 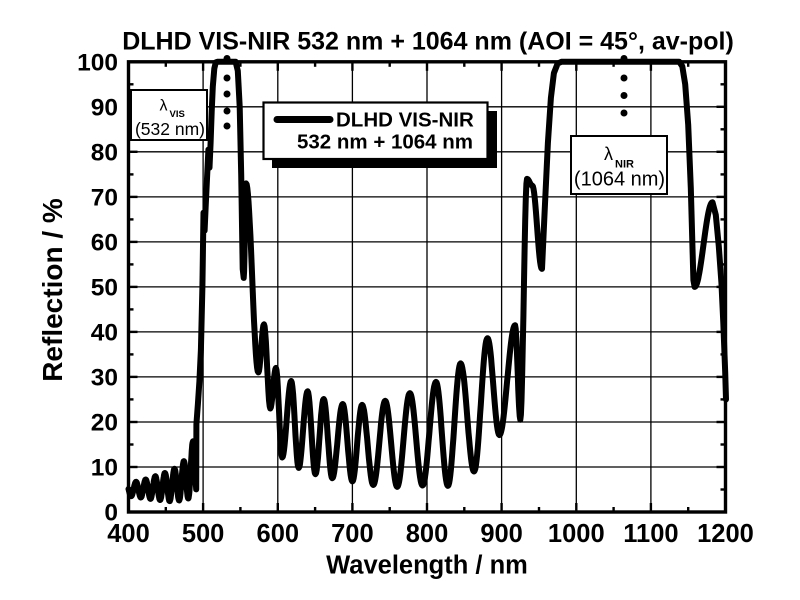 What do you see at coordinates (427, 566) in the screenshot?
I see `svg-text: Wavelength / nm` at bounding box center [427, 566].